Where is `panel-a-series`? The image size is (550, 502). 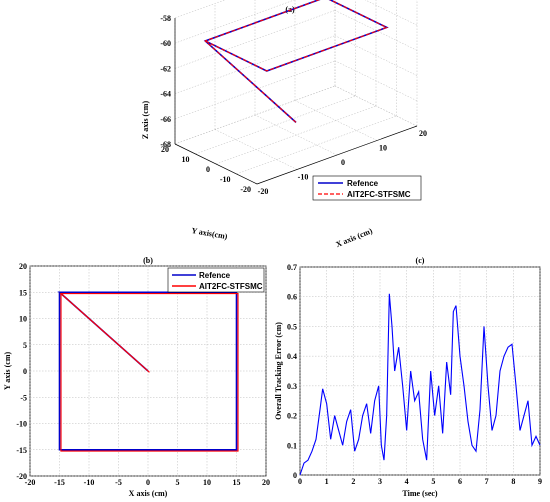
panel-a-series is located at coordinates (296, 61).